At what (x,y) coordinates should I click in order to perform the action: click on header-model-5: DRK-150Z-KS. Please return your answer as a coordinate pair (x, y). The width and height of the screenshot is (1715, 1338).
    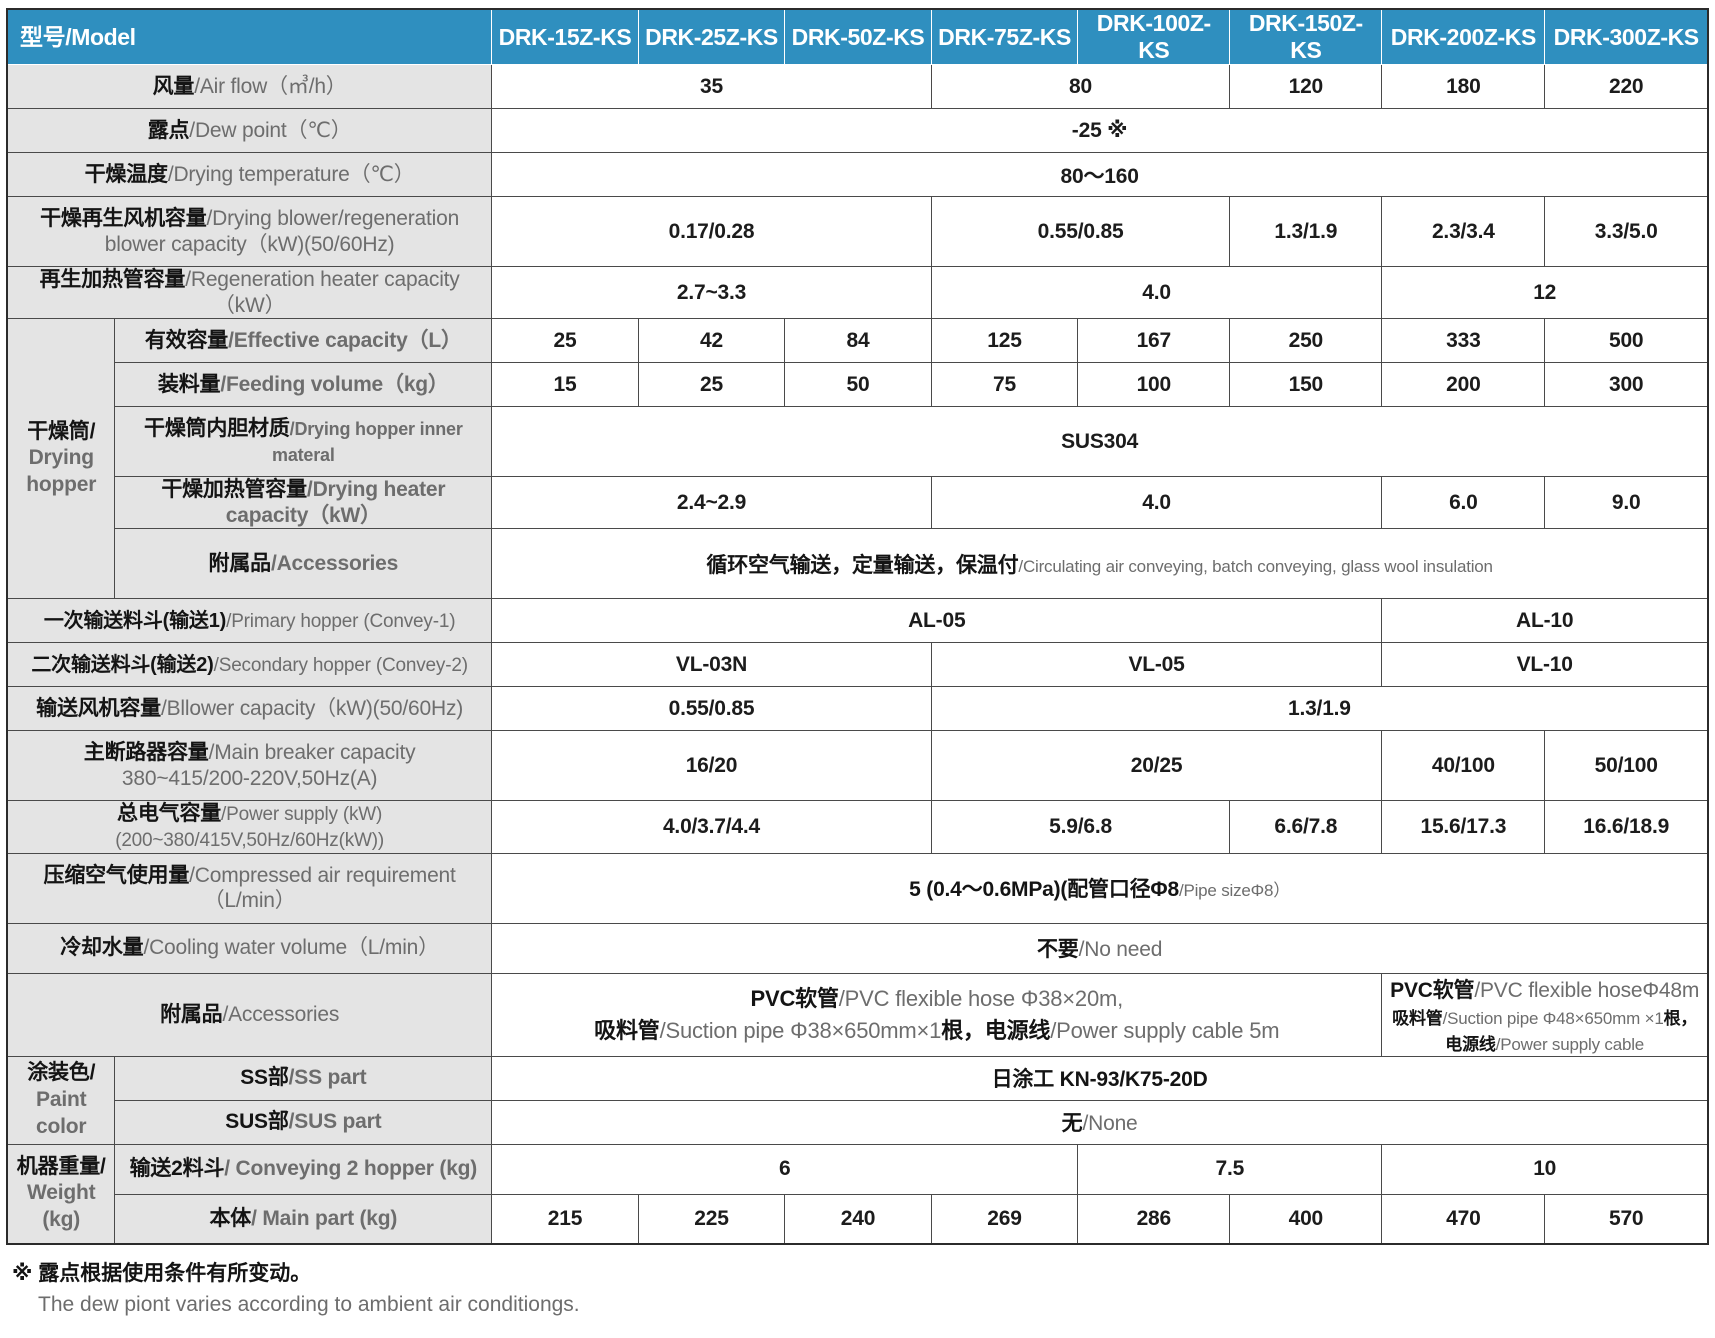
    Looking at the image, I should click on (1306, 36).